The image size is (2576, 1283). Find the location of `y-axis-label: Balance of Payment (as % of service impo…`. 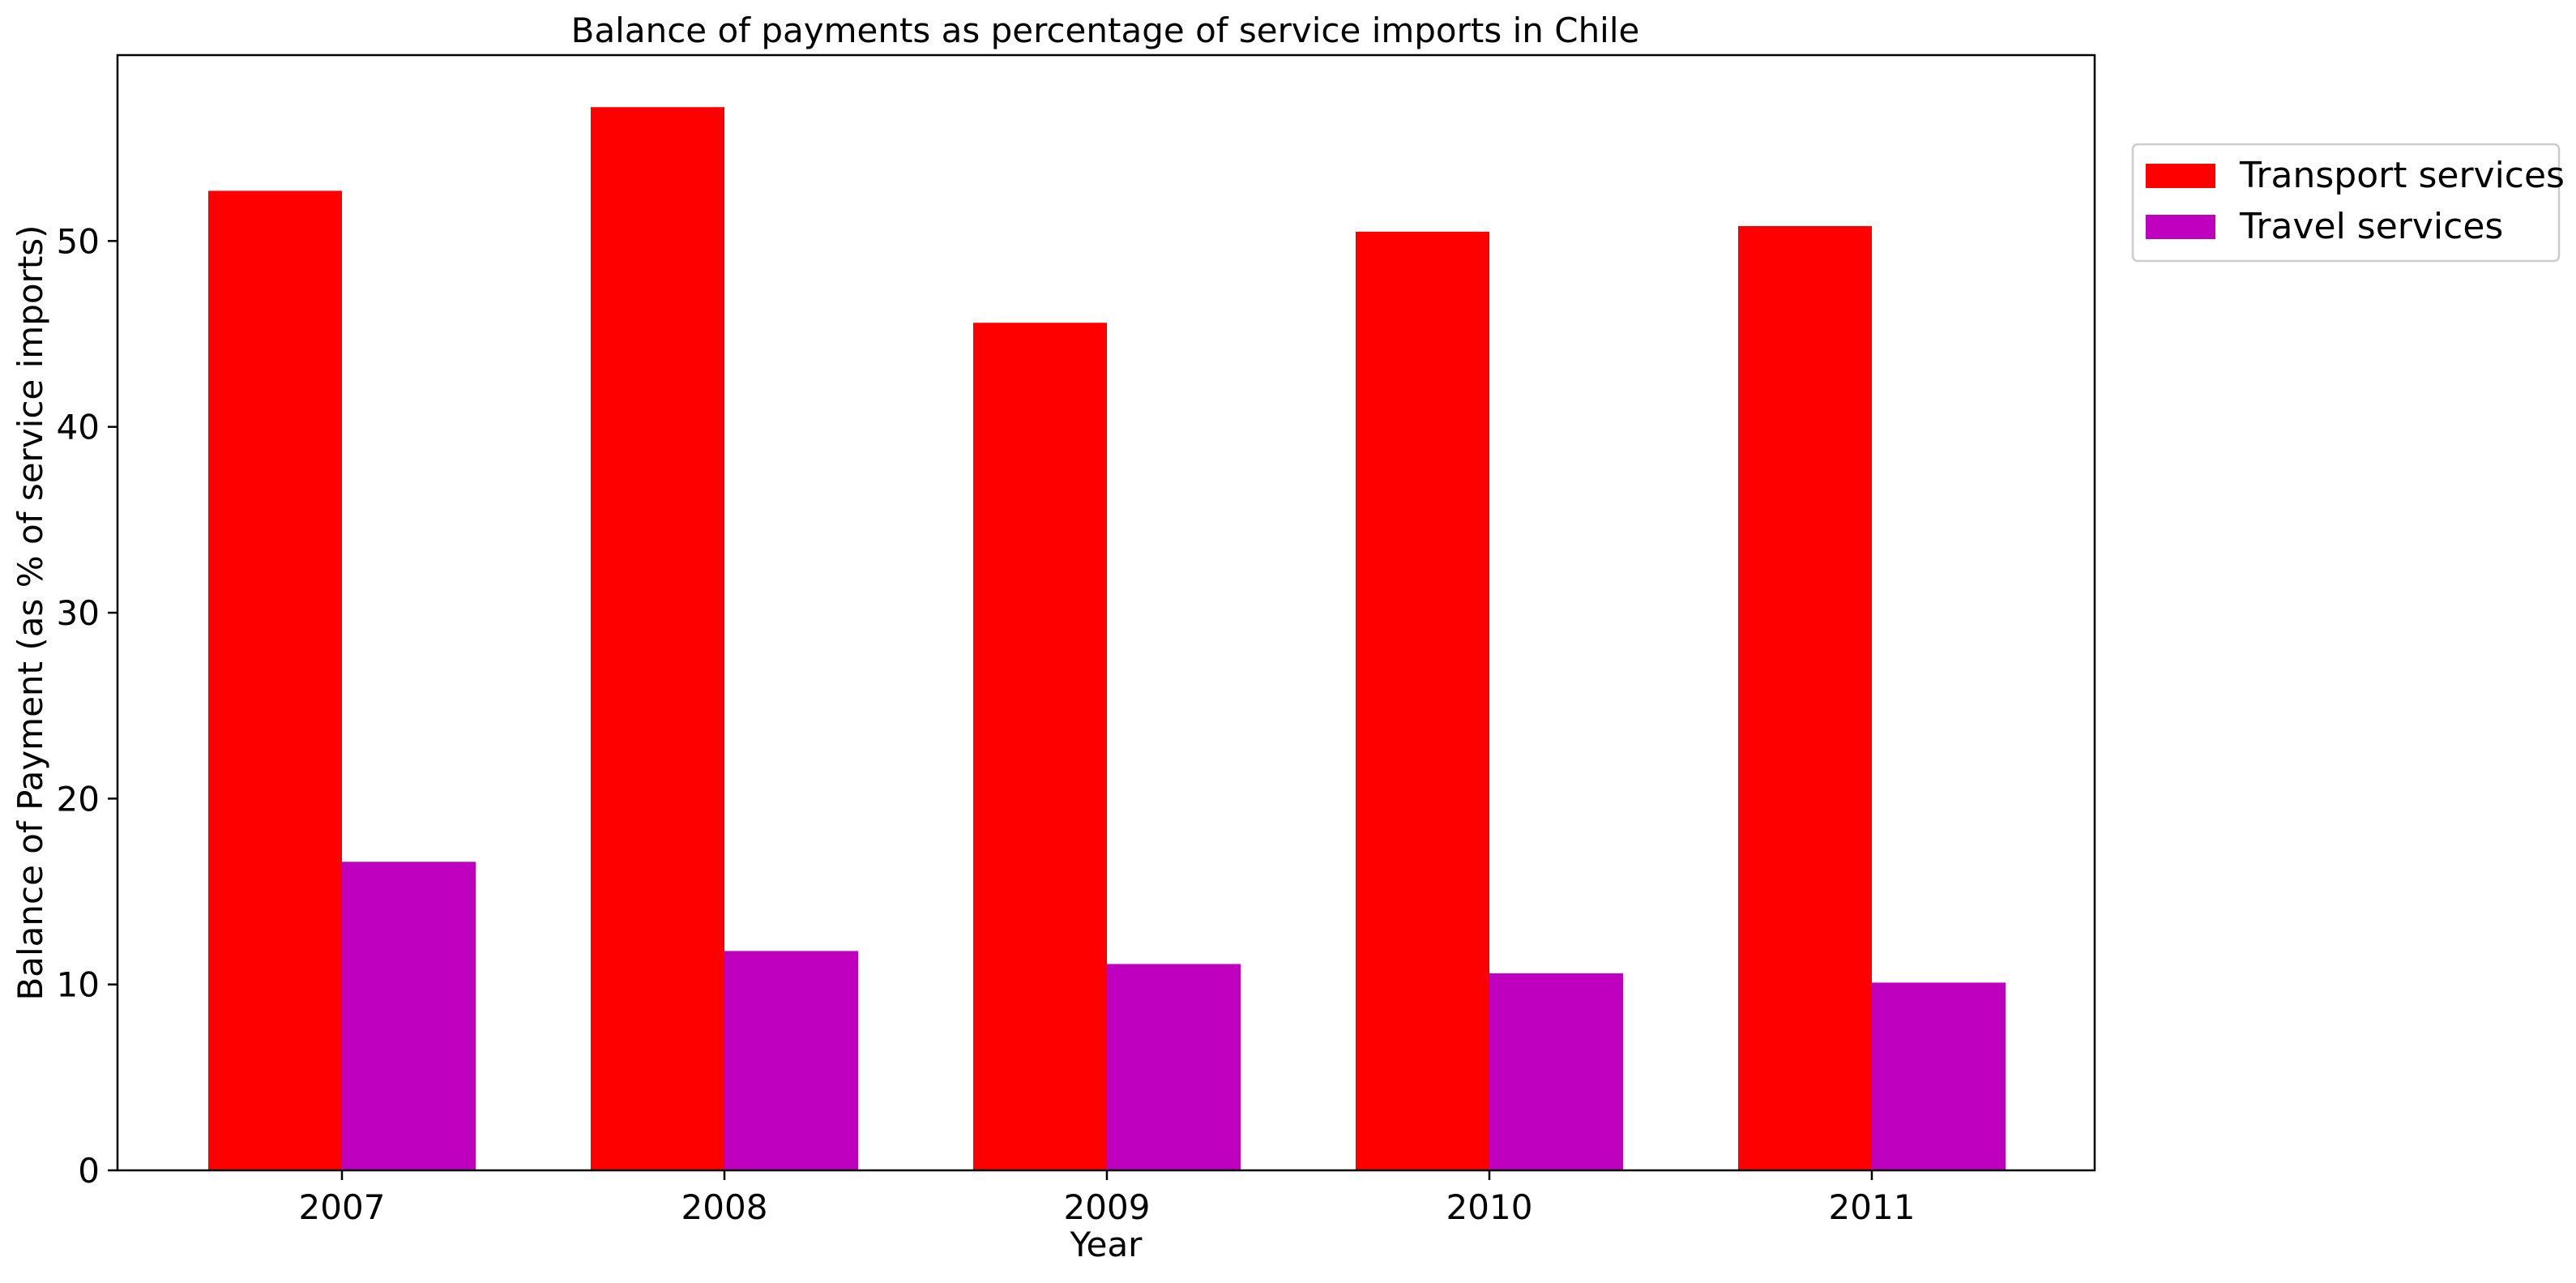

y-axis-label: Balance of Payment (as % of service impo… is located at coordinates (30, 612).